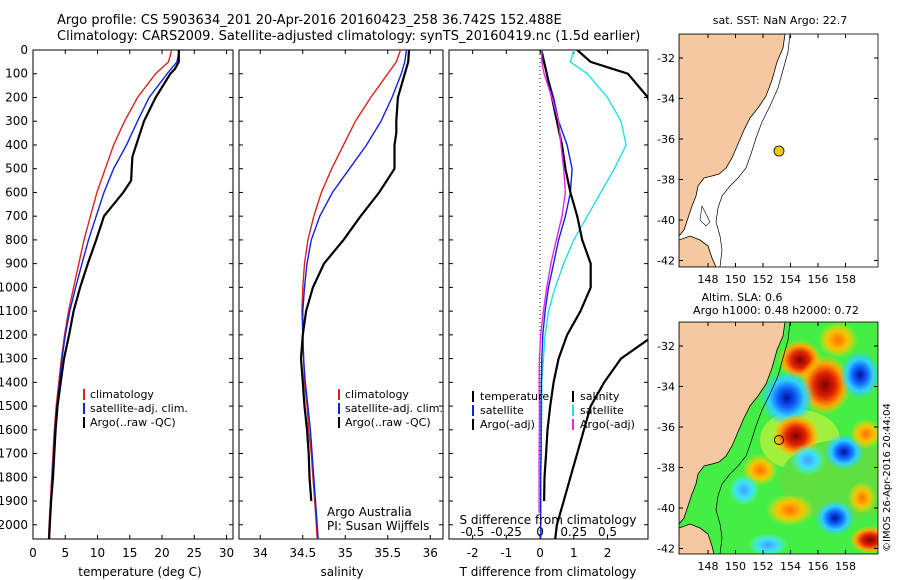 This screenshot has width=900, height=580. Describe the element at coordinates (16, 74) in the screenshot. I see `y-tick-label: 100` at that location.